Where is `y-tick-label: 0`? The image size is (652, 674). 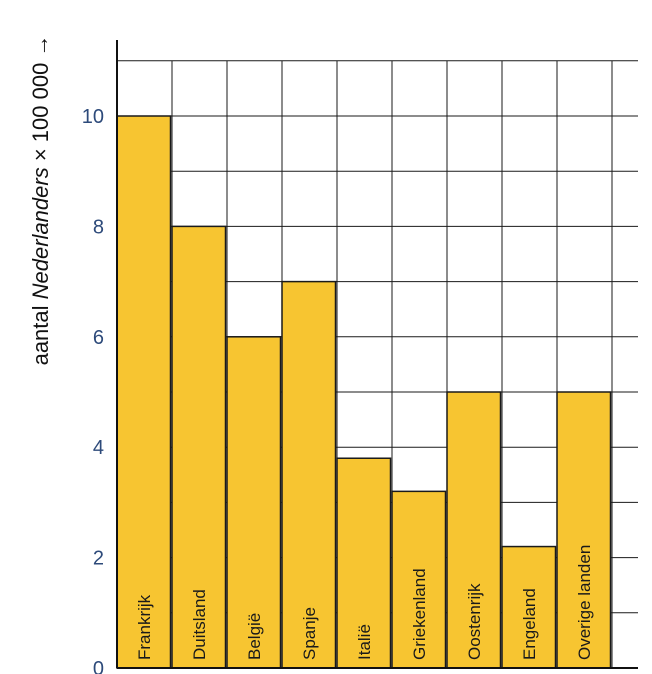
y-tick-label: 0 is located at coordinates (98, 666).